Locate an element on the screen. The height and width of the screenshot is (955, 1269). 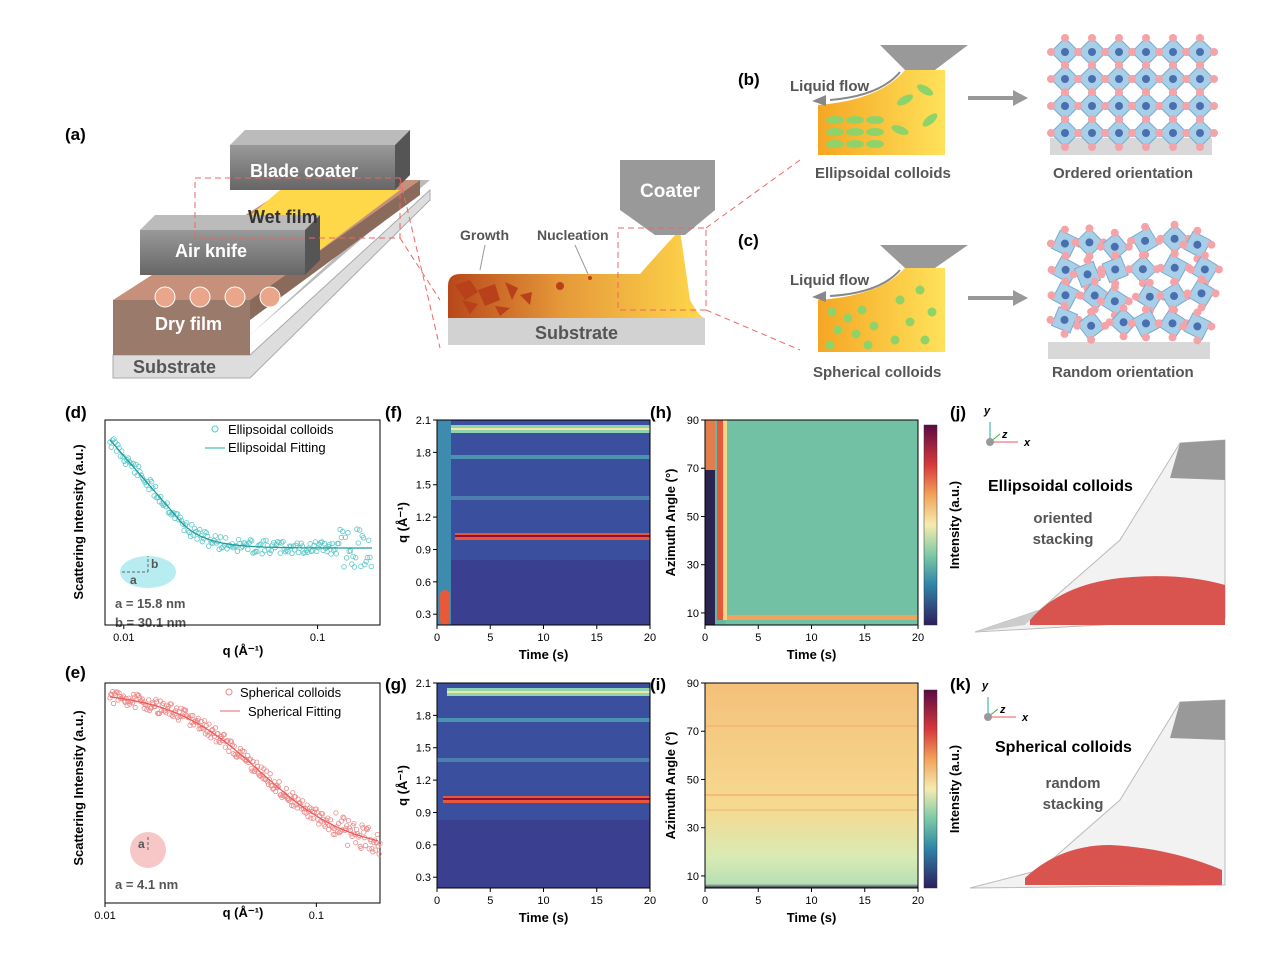
y-tick-label: 50 is located at coordinates (693, 780).